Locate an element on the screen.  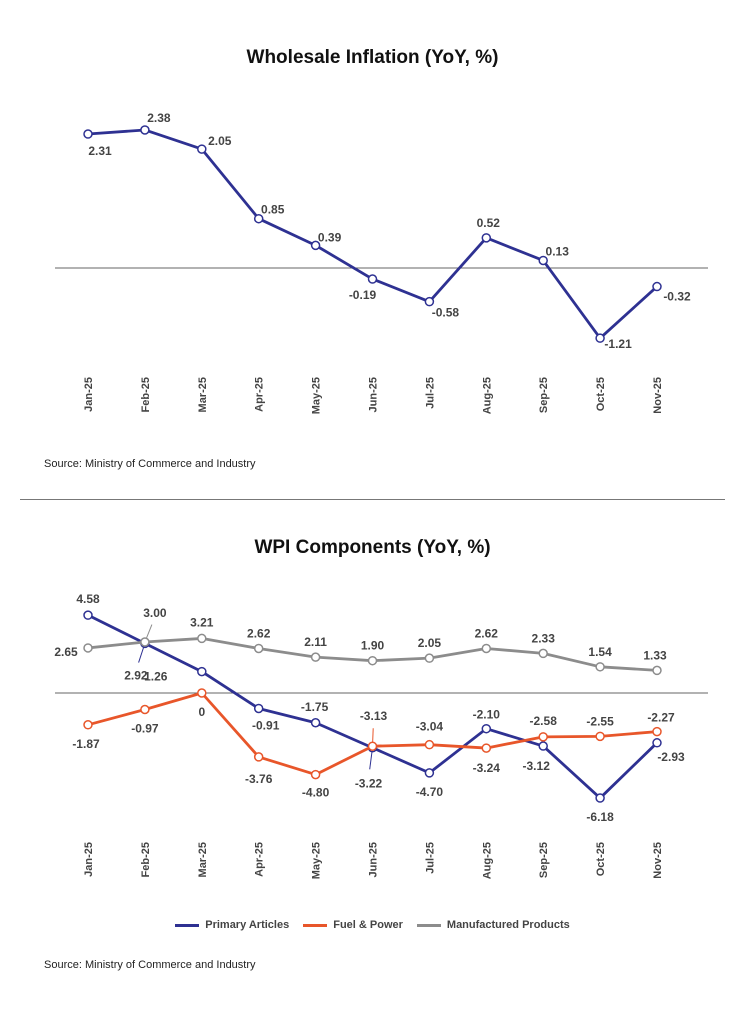
legend-item-primary-articles: Primary Articles is located at coordinates (232, 925).